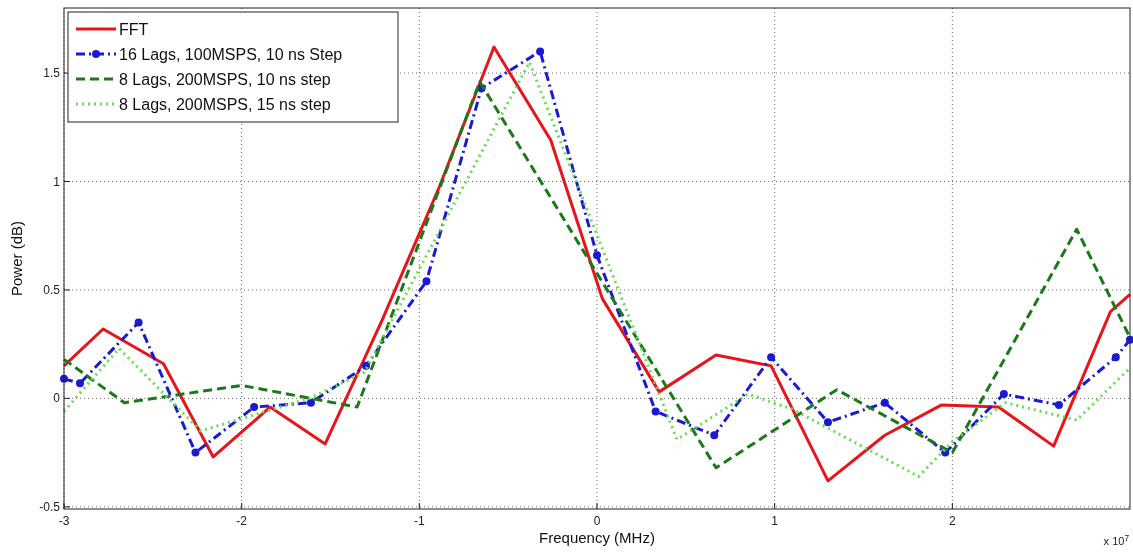  I want to click on y-tick-label: 1.5, so click(52, 73).